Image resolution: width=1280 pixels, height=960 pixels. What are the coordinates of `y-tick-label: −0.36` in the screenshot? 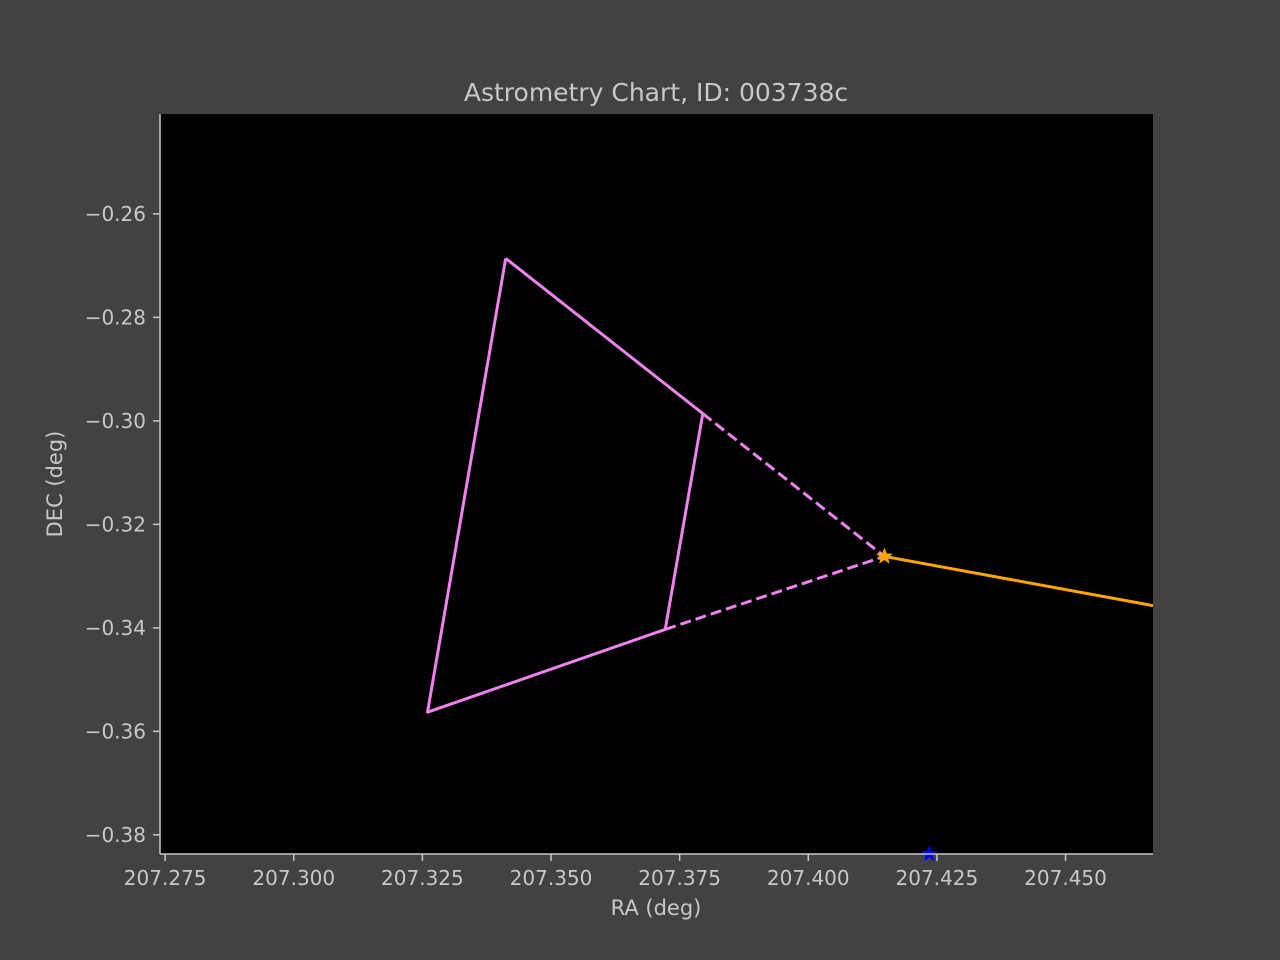 It's located at (115, 731).